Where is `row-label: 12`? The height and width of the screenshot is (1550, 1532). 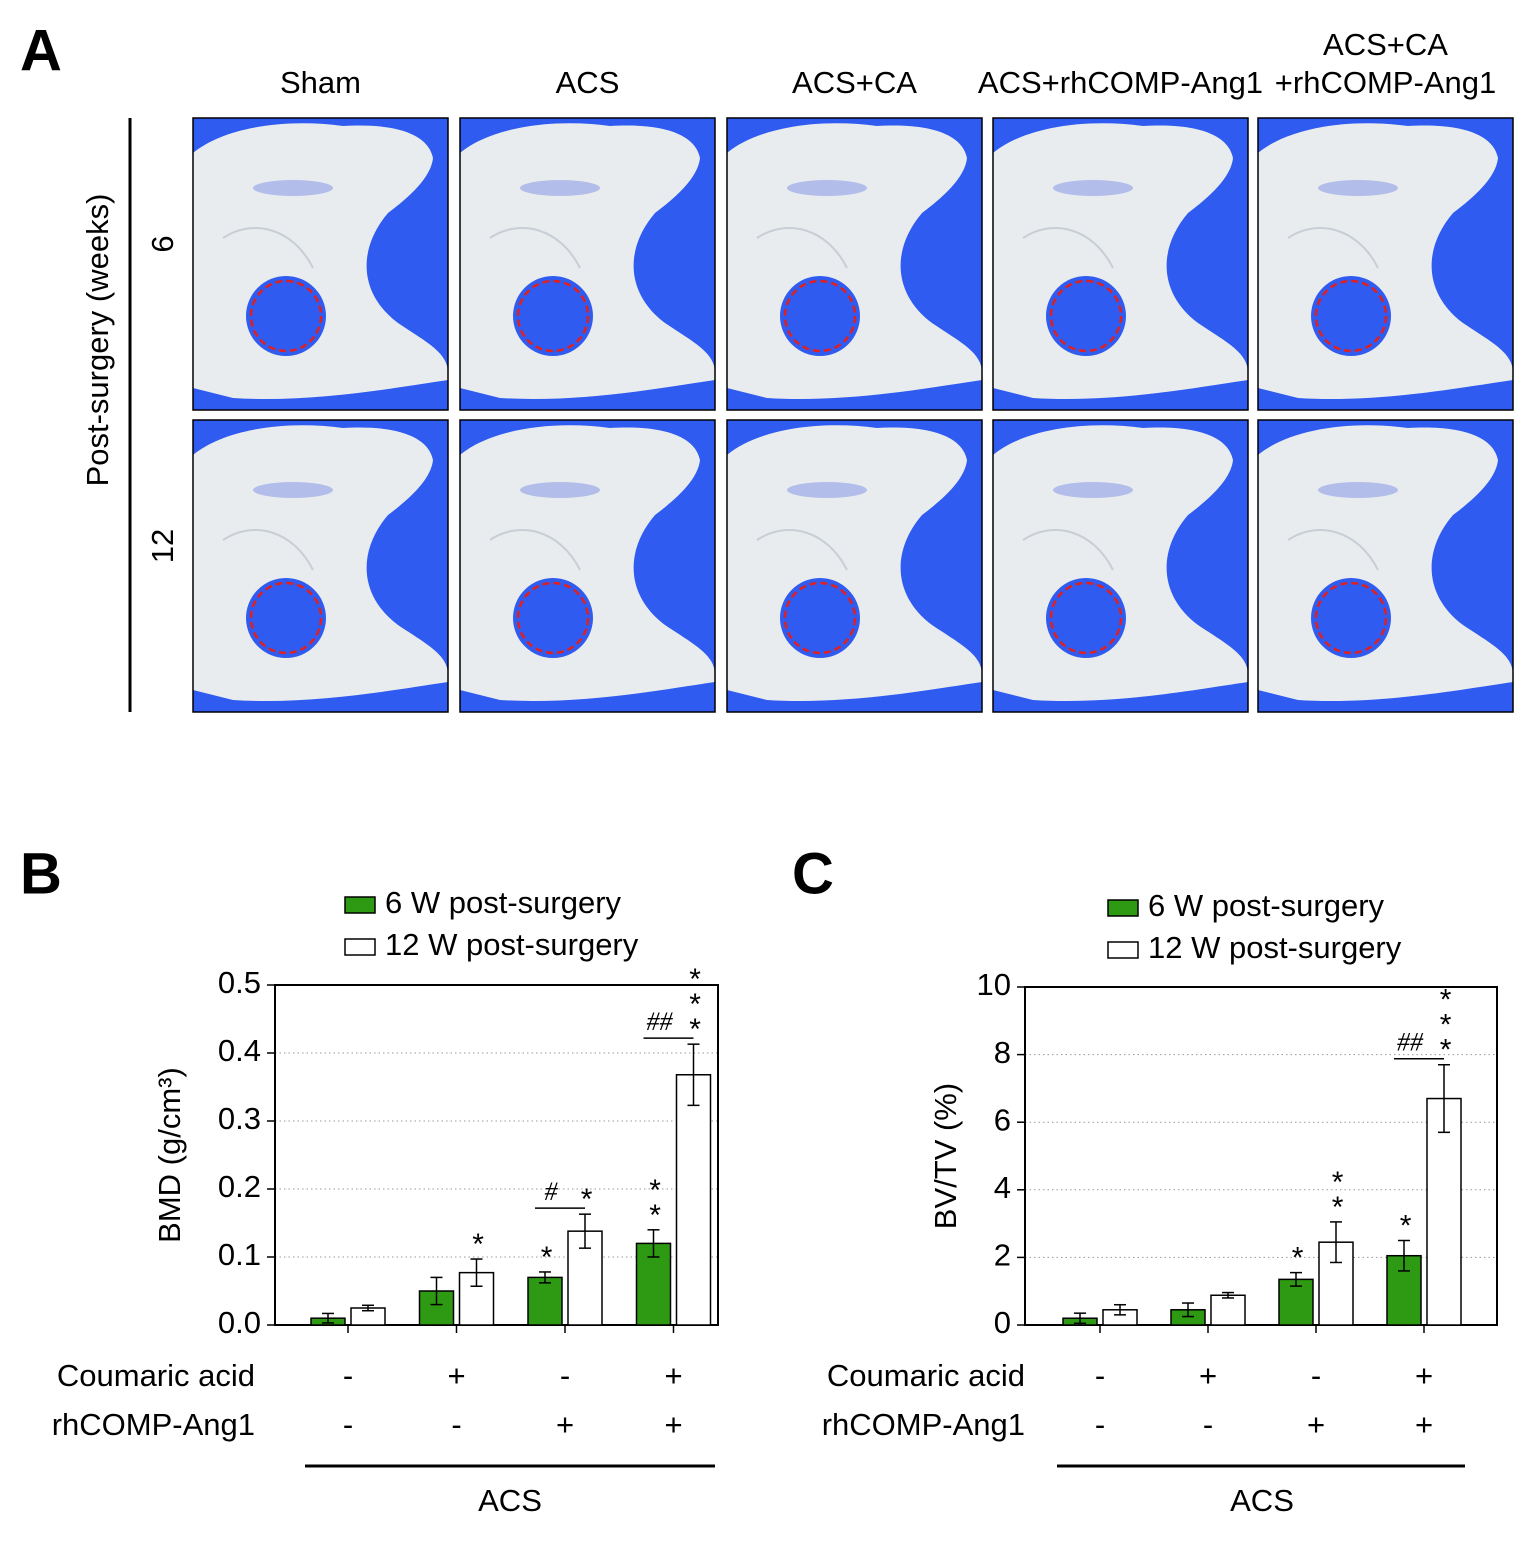
row-label: 12 is located at coordinates (162, 546).